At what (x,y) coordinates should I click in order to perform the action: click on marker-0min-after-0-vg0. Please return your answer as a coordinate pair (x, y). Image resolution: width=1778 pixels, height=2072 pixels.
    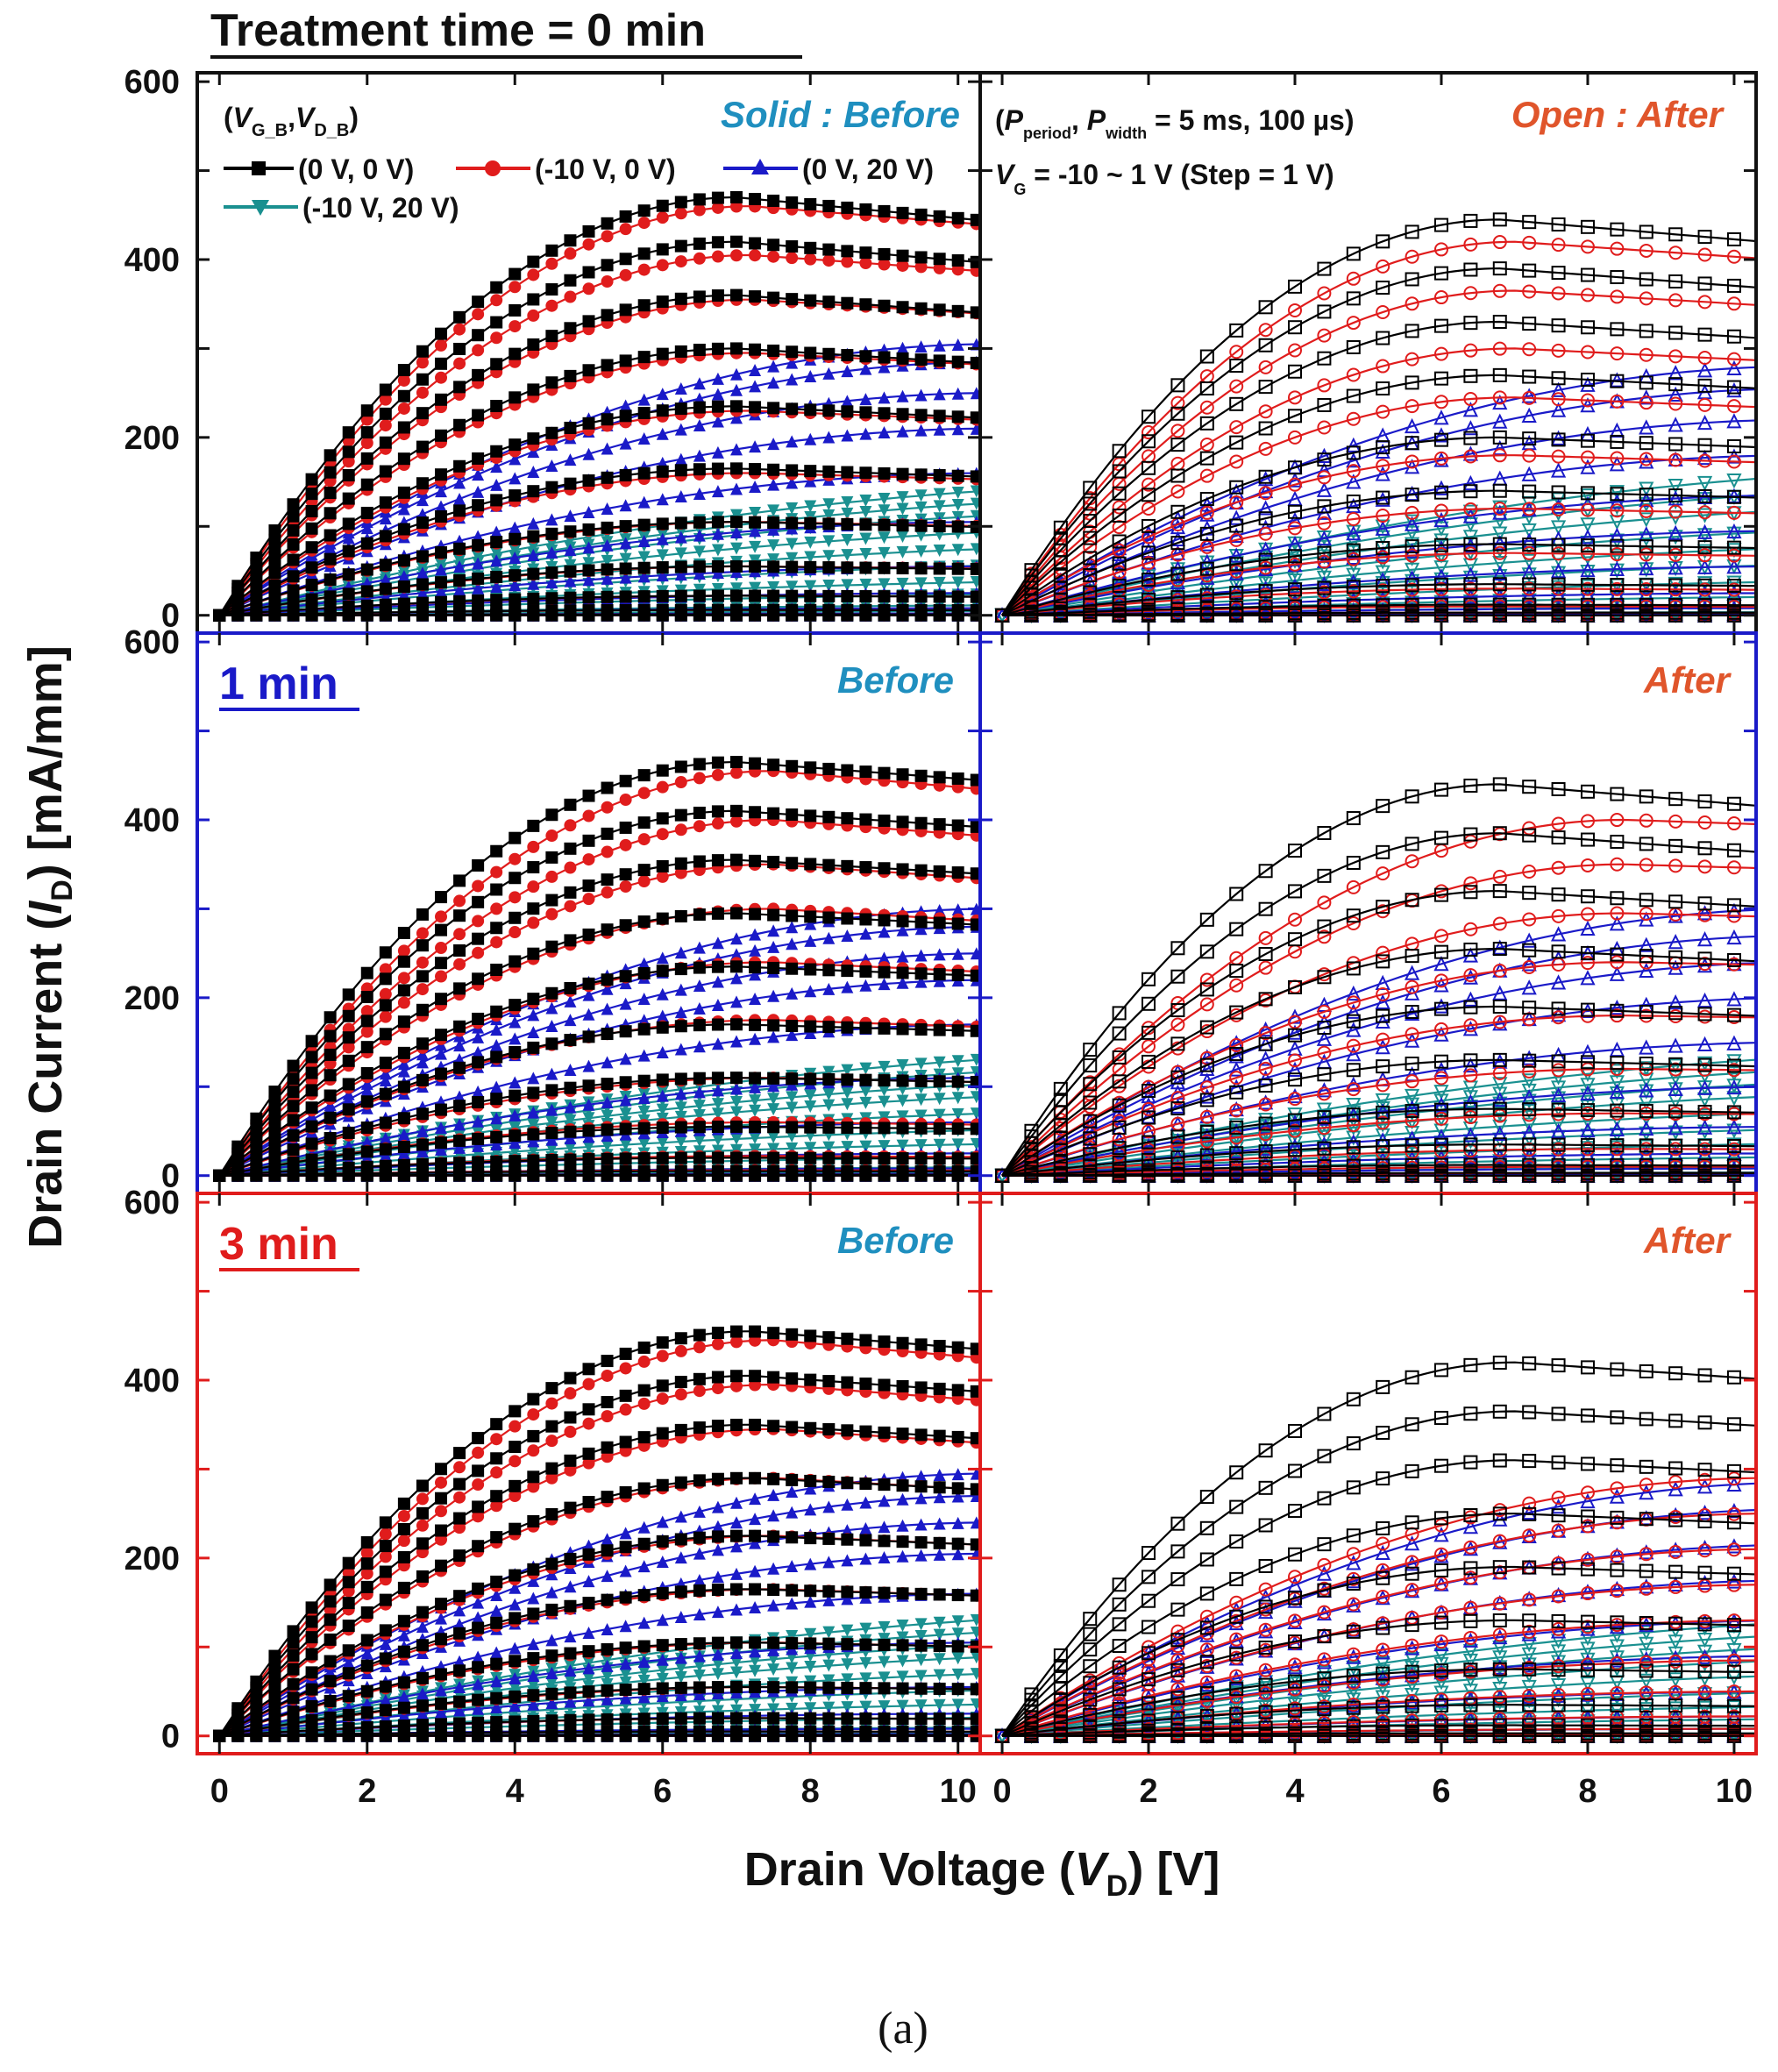
    Looking at the image, I should click on (1236, 366).